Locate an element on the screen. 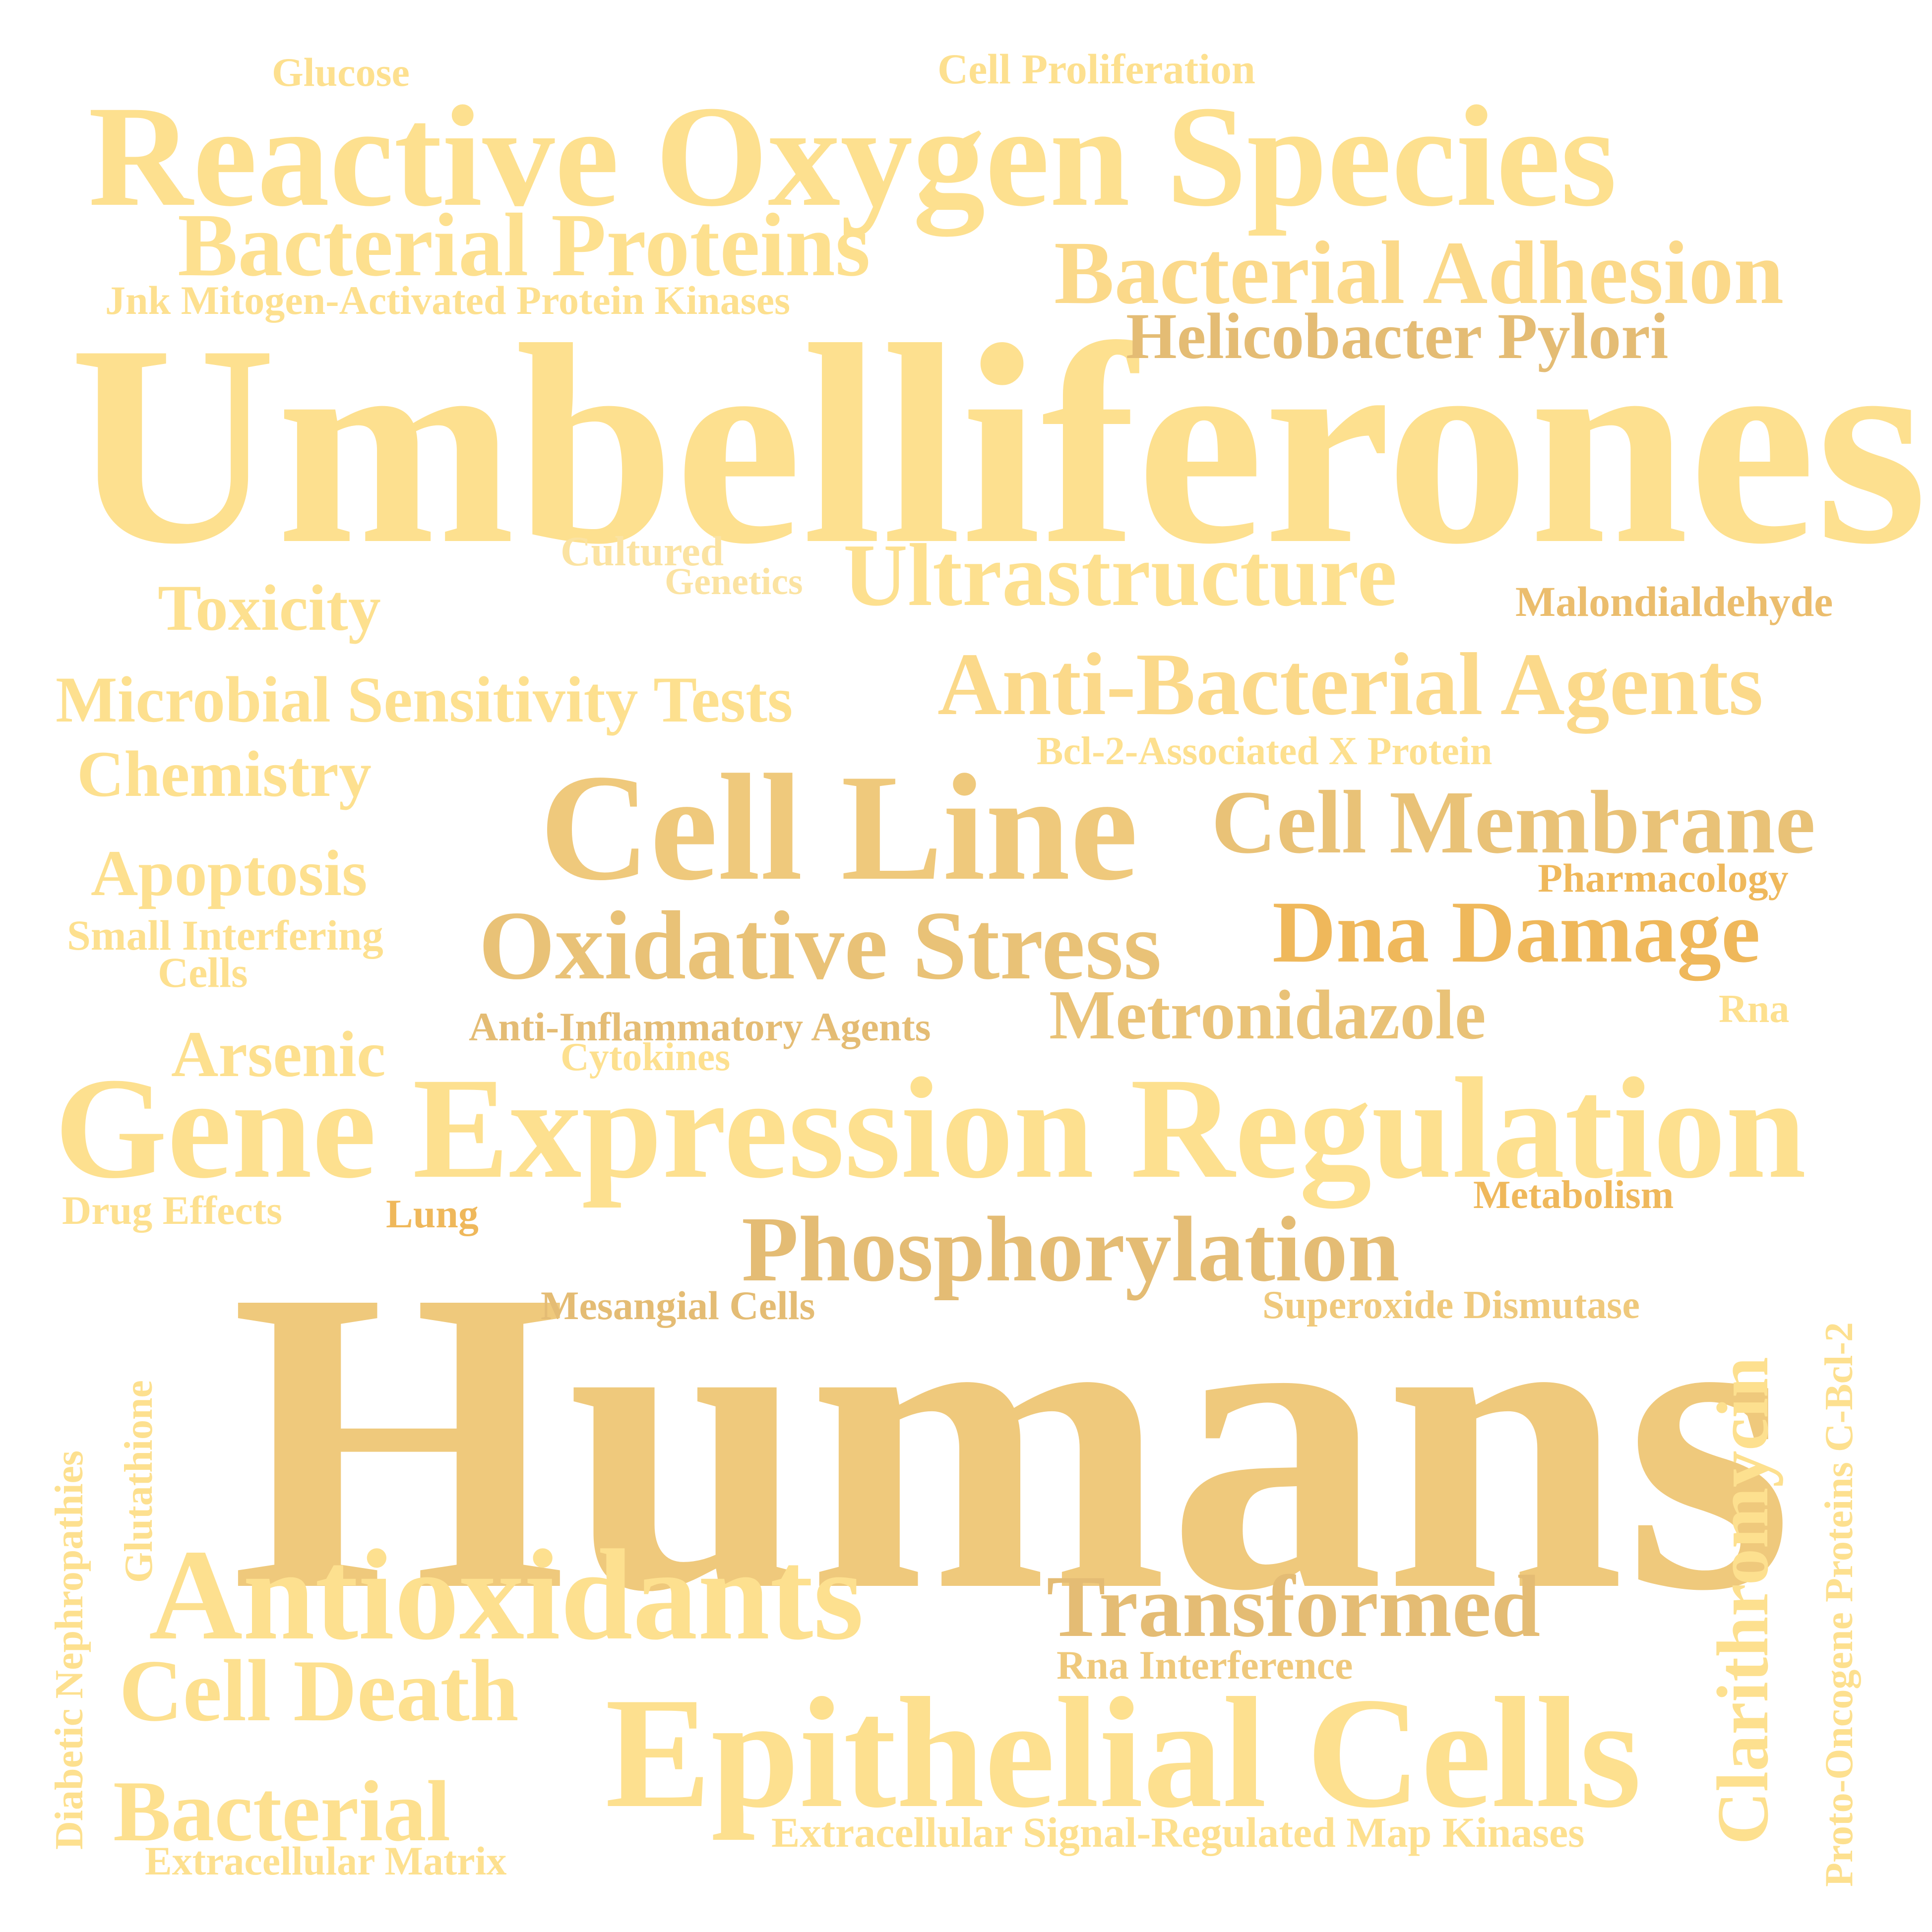  word-mesangial-cells: Mesangial Cells is located at coordinates (678, 1305).